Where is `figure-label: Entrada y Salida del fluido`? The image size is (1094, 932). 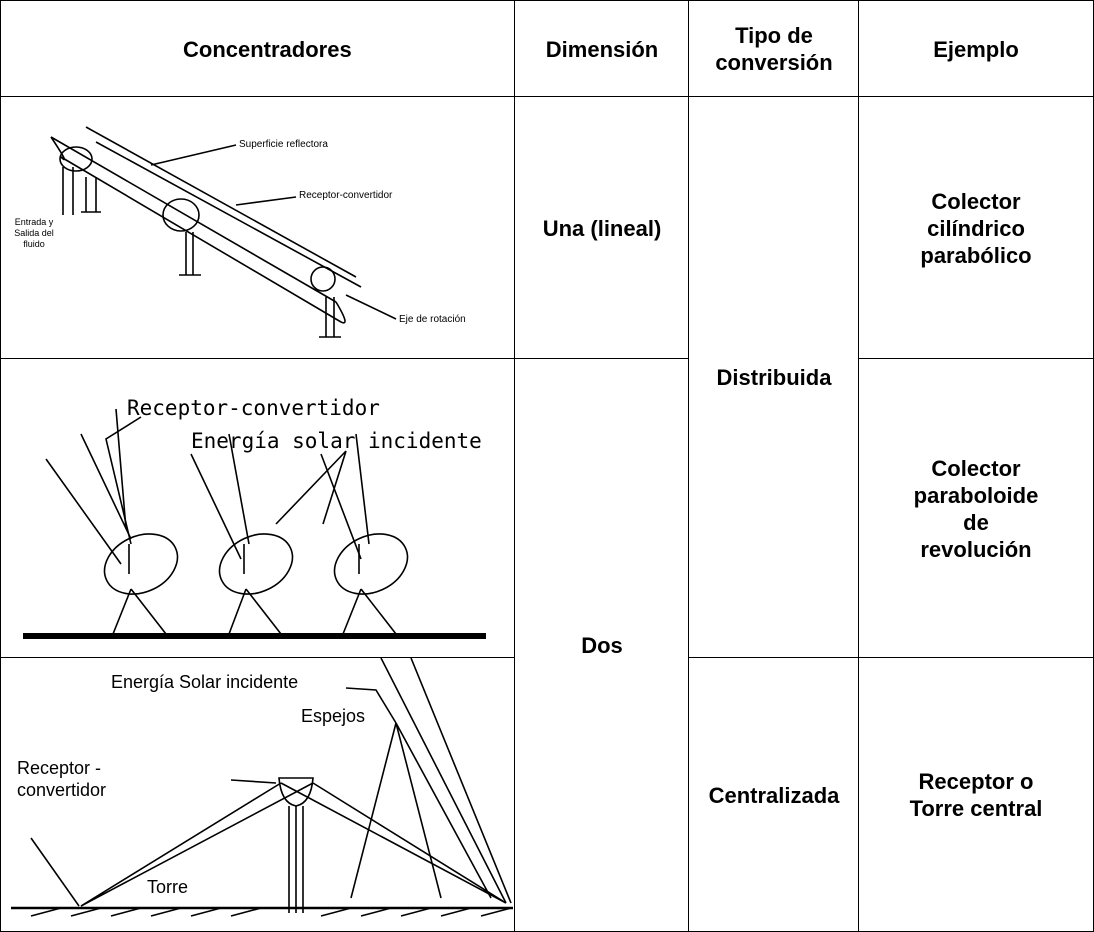
figure-label: Entrada y Salida del fluido is located at coordinates (34, 233).